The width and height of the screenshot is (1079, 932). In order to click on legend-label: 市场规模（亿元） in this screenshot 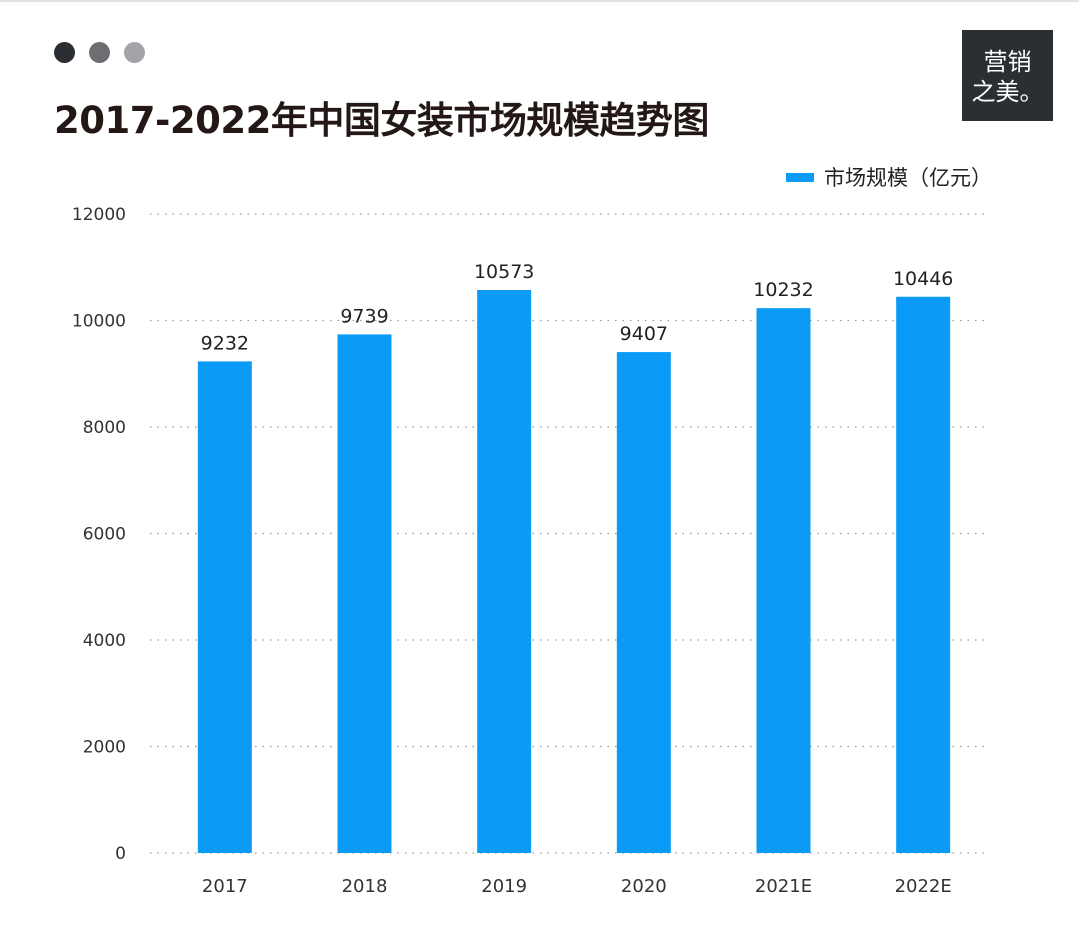, I will do `click(908, 178)`.